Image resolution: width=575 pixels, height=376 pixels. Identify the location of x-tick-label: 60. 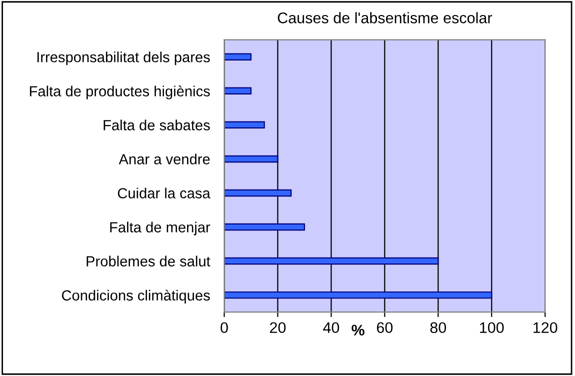
(384, 328).